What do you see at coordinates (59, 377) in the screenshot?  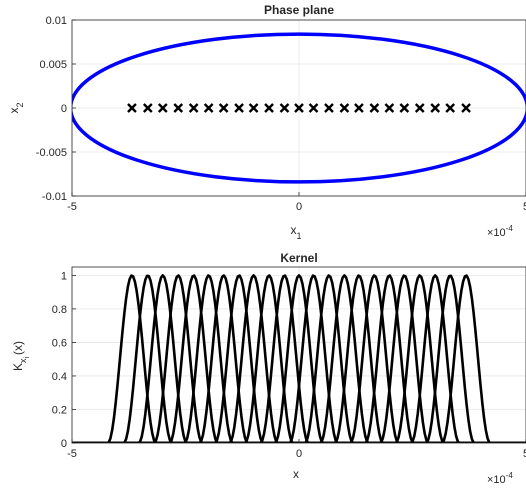 I see `y-tick-label: 0.4` at bounding box center [59, 377].